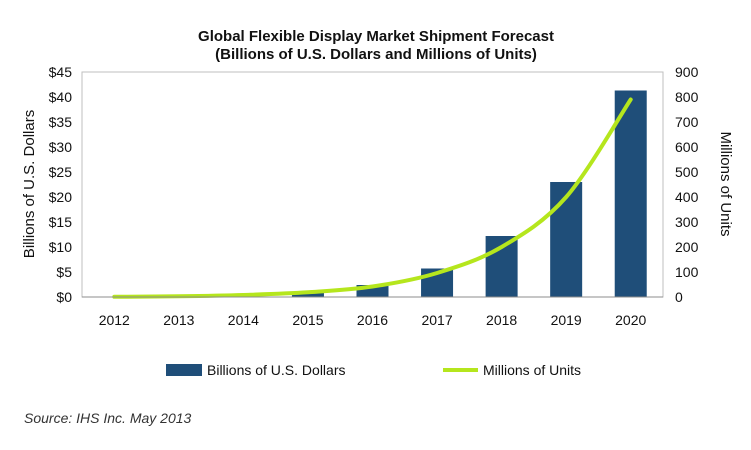 The image size is (751, 450). Describe the element at coordinates (178, 320) in the screenshot. I see `x-tick-label: 2013` at that location.